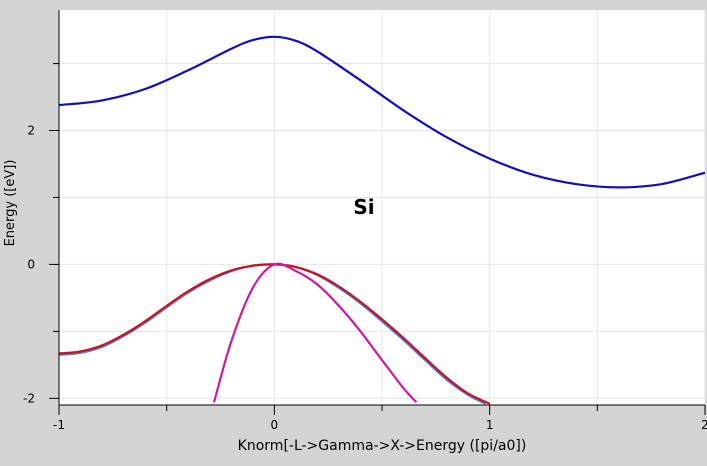 The image size is (707, 466). I want to click on x-tick-label: 2, so click(704, 425).